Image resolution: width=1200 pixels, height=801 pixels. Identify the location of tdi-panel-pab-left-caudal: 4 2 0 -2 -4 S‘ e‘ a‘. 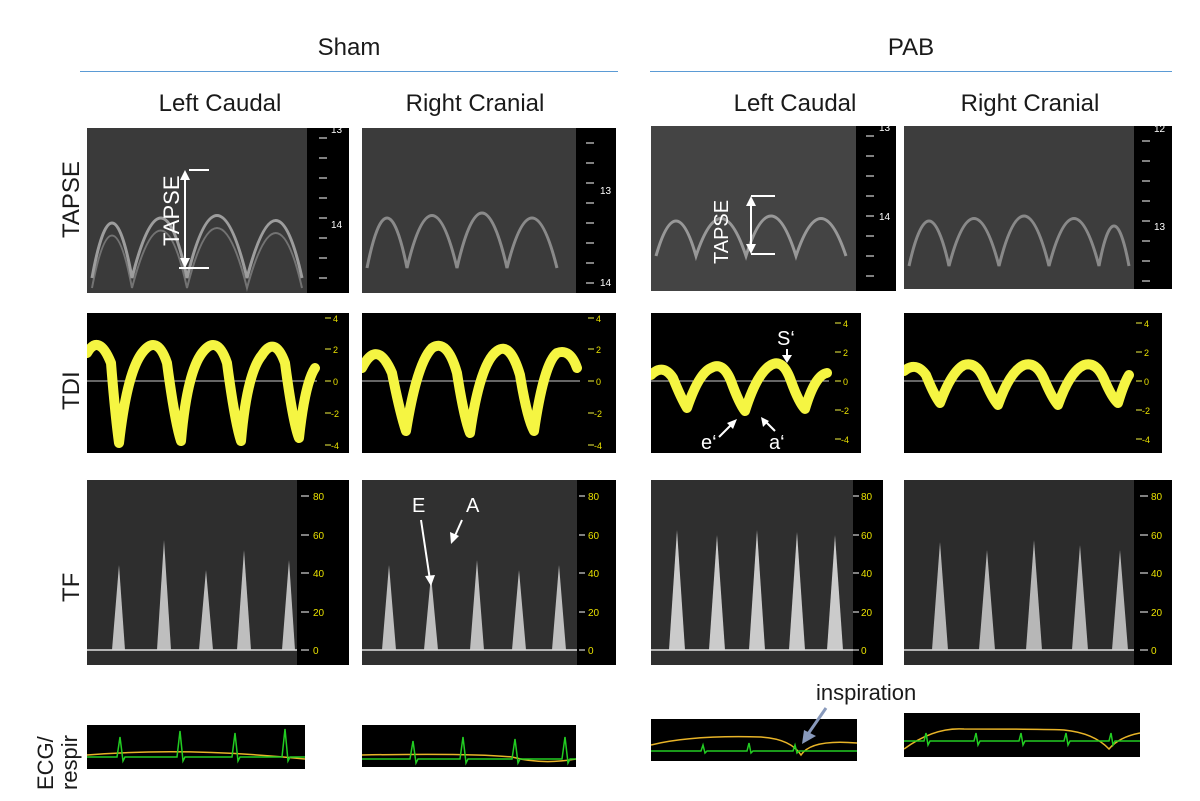
(756, 383).